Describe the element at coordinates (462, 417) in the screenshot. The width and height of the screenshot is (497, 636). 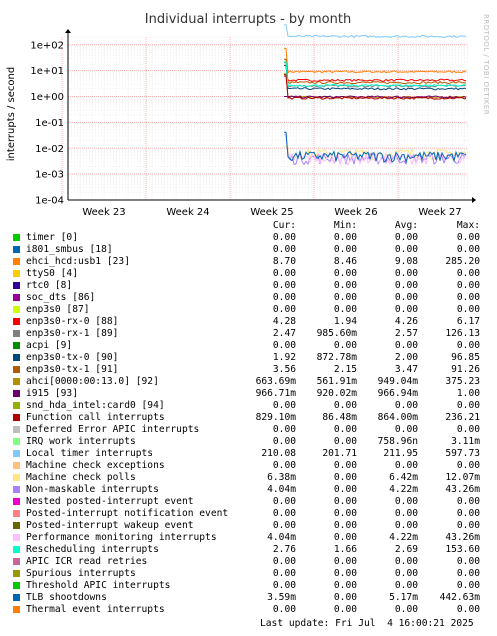
I see `legend-max-value: 236.21` at that location.